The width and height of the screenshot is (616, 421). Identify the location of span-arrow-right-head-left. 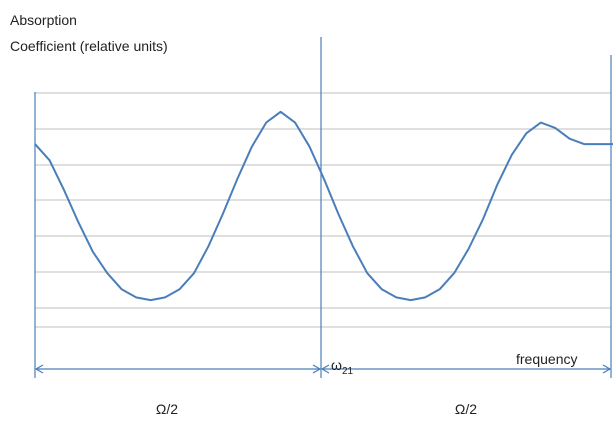
(325, 369).